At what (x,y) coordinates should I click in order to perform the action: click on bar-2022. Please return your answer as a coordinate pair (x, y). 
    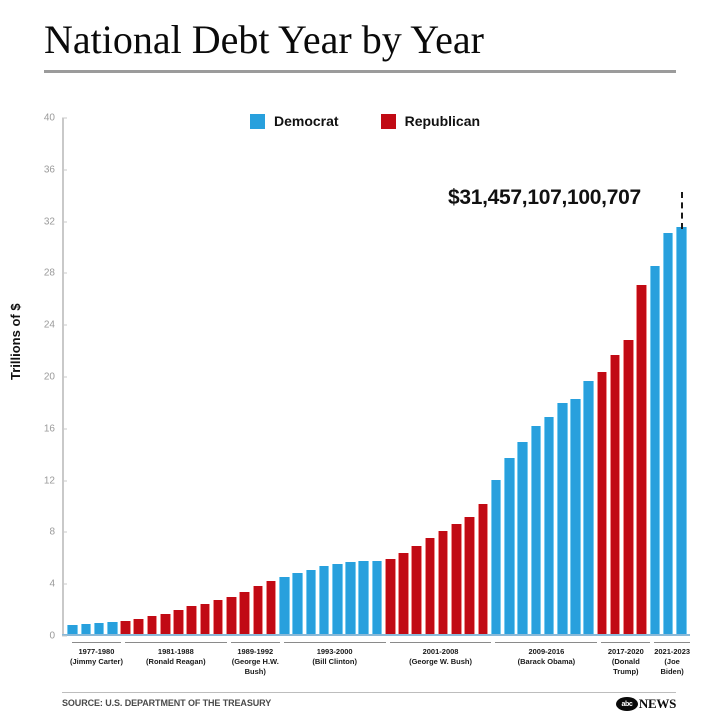
    Looking at the image, I should click on (668, 433).